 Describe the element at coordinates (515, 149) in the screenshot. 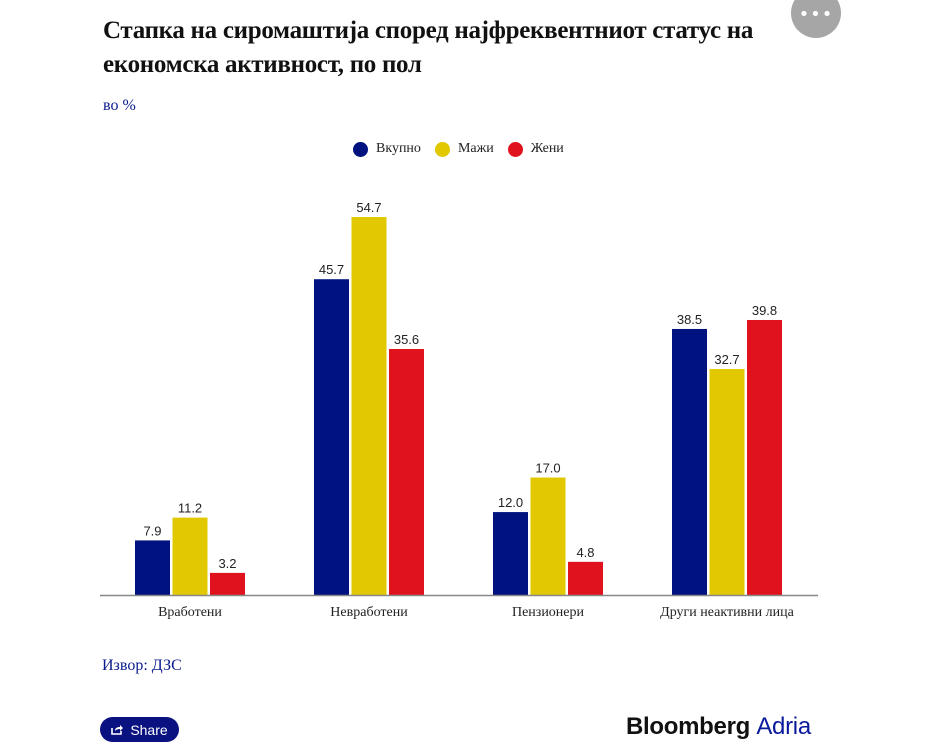

I see `legend-swatch-zheni` at that location.